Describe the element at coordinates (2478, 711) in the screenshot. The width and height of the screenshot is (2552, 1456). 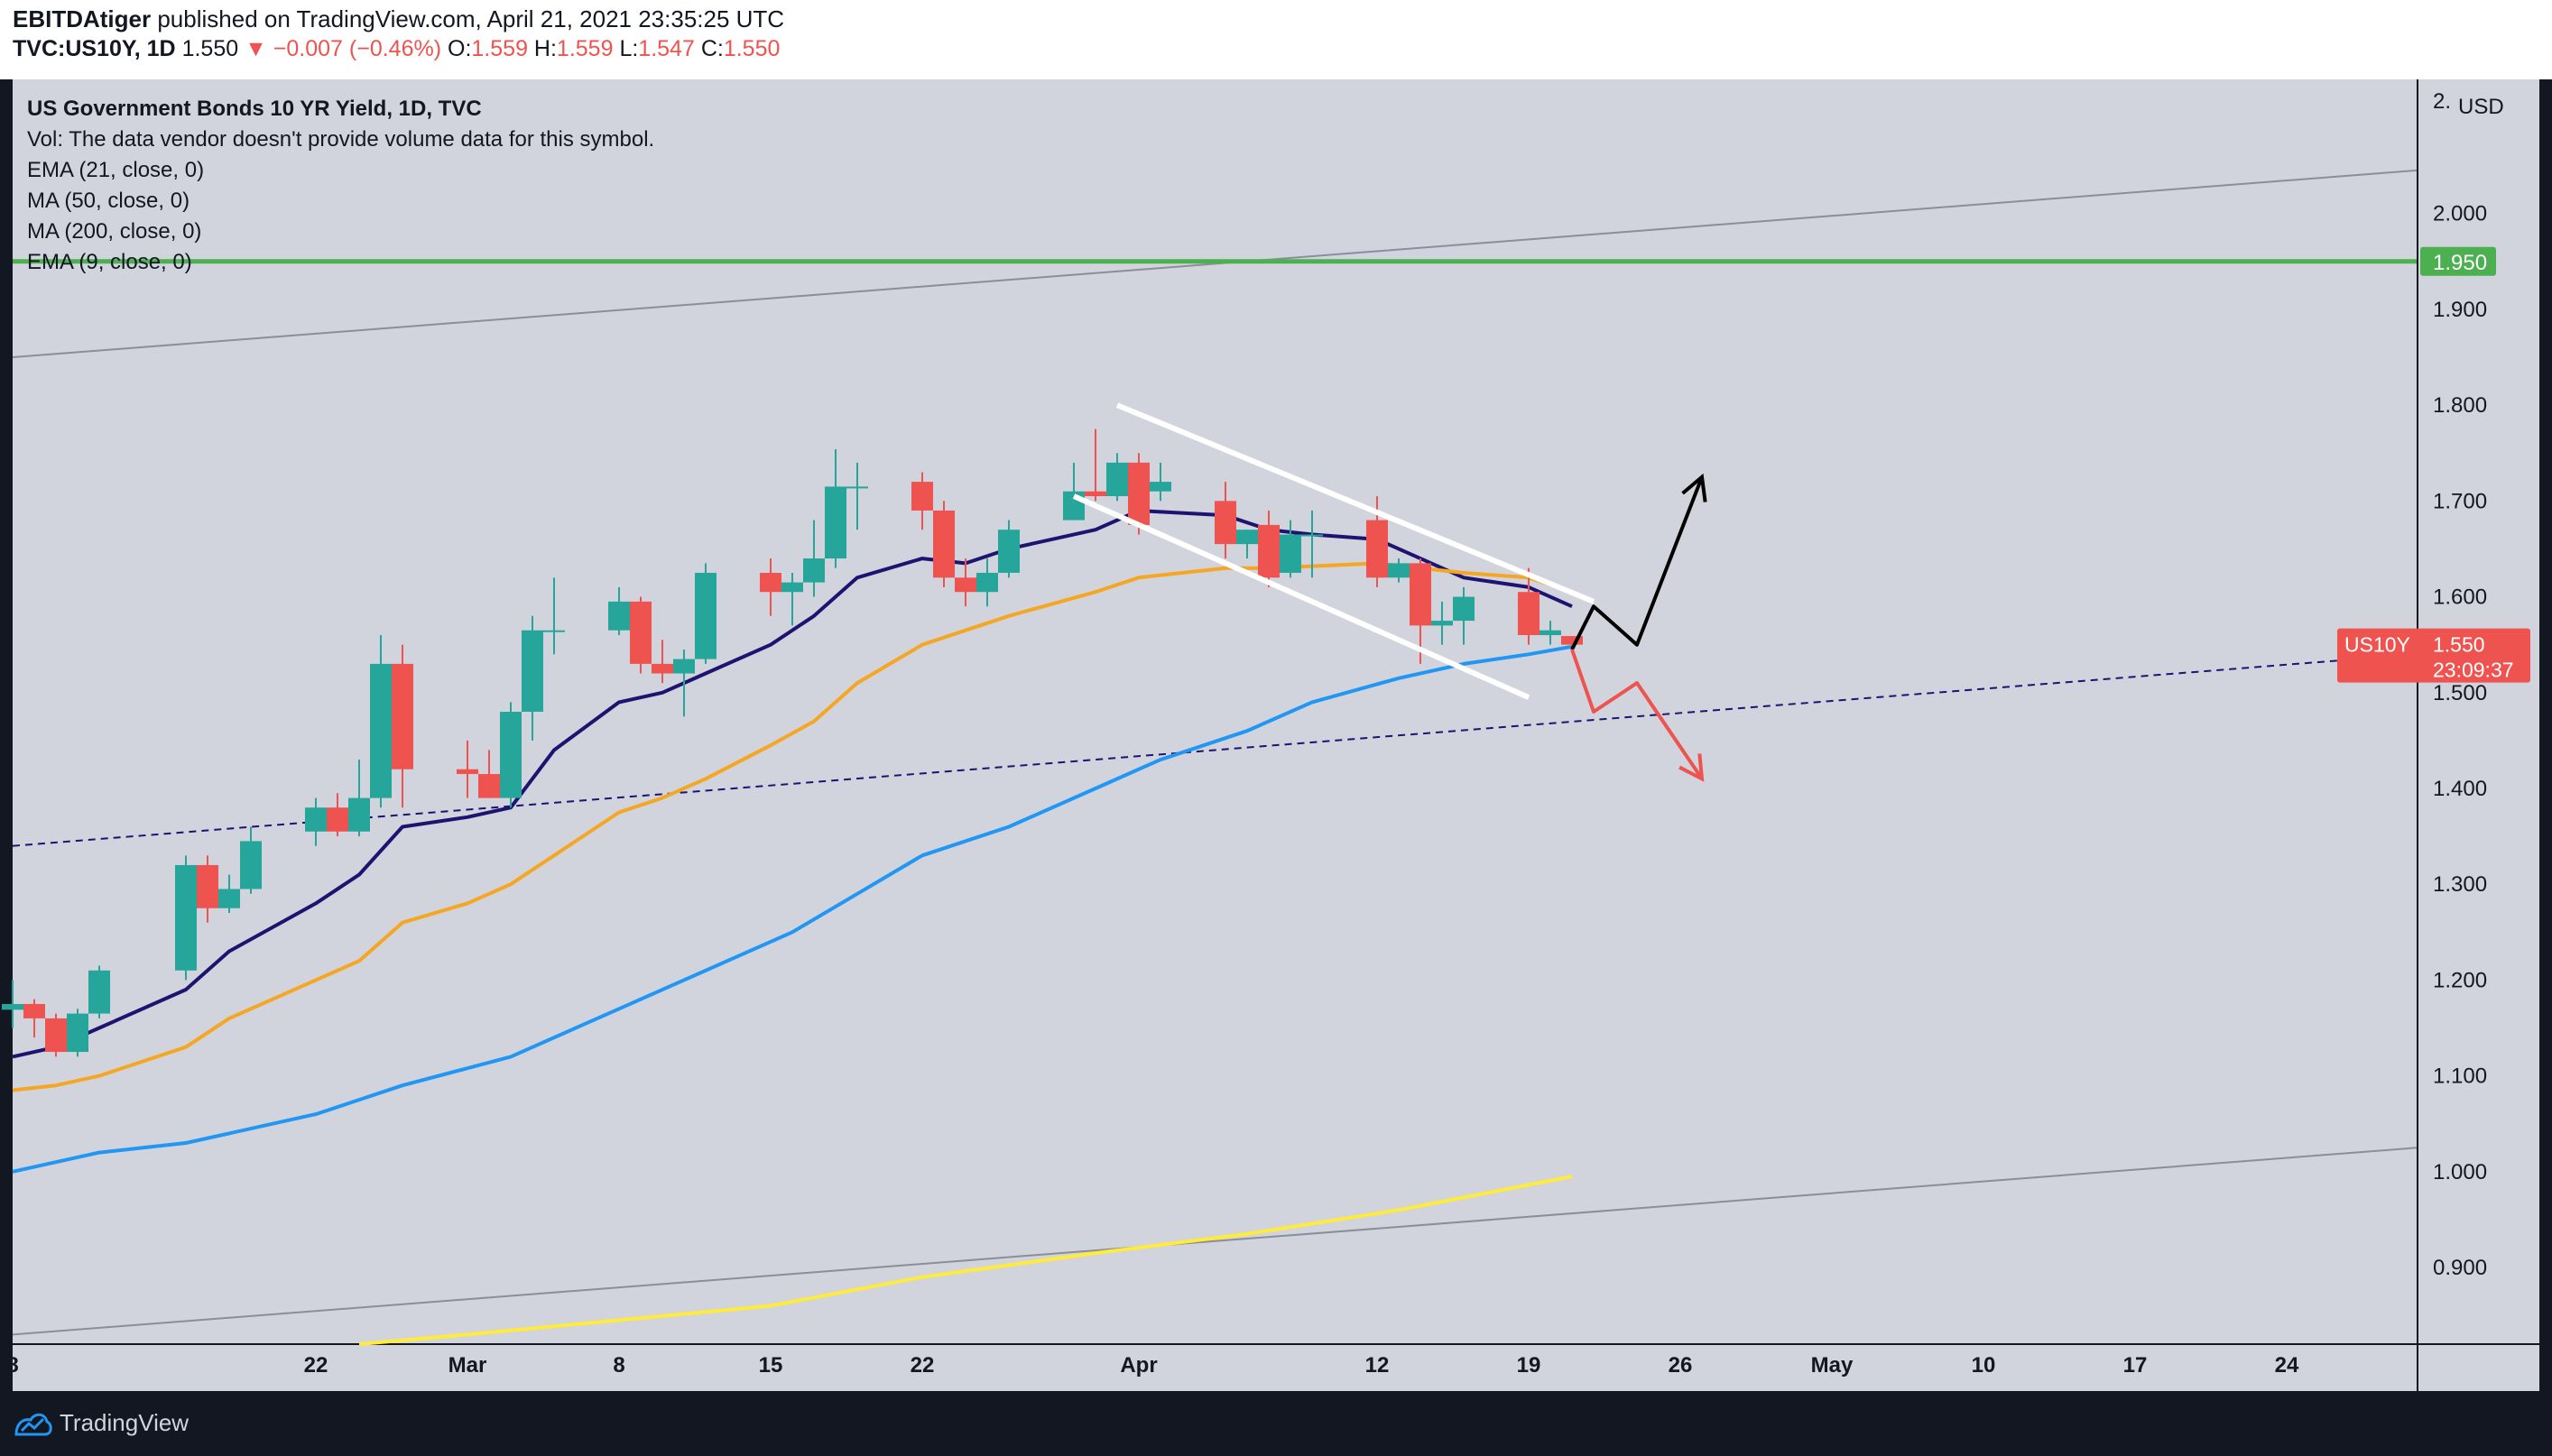
I see `price-scale` at that location.